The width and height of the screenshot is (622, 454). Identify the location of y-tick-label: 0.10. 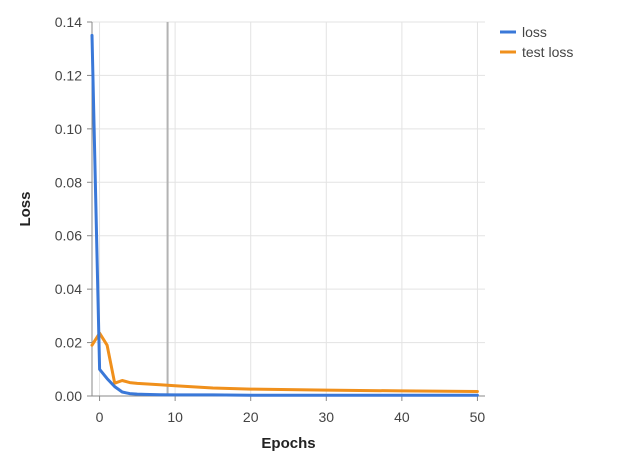
(68, 129).